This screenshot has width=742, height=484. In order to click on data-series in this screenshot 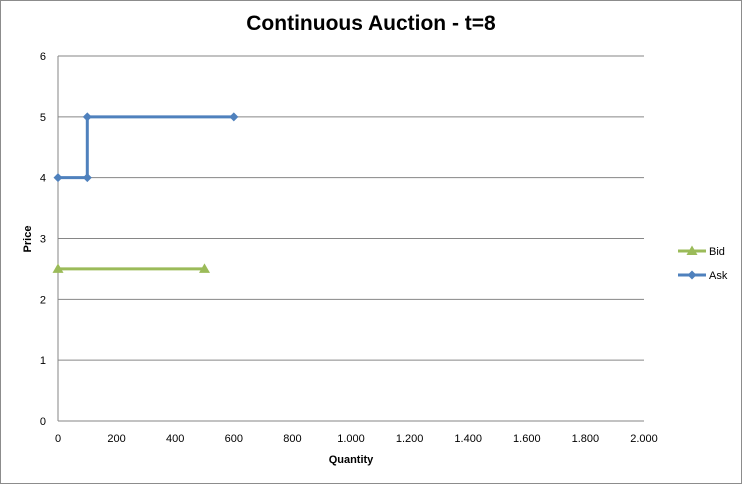, I will do `click(145, 192)`.